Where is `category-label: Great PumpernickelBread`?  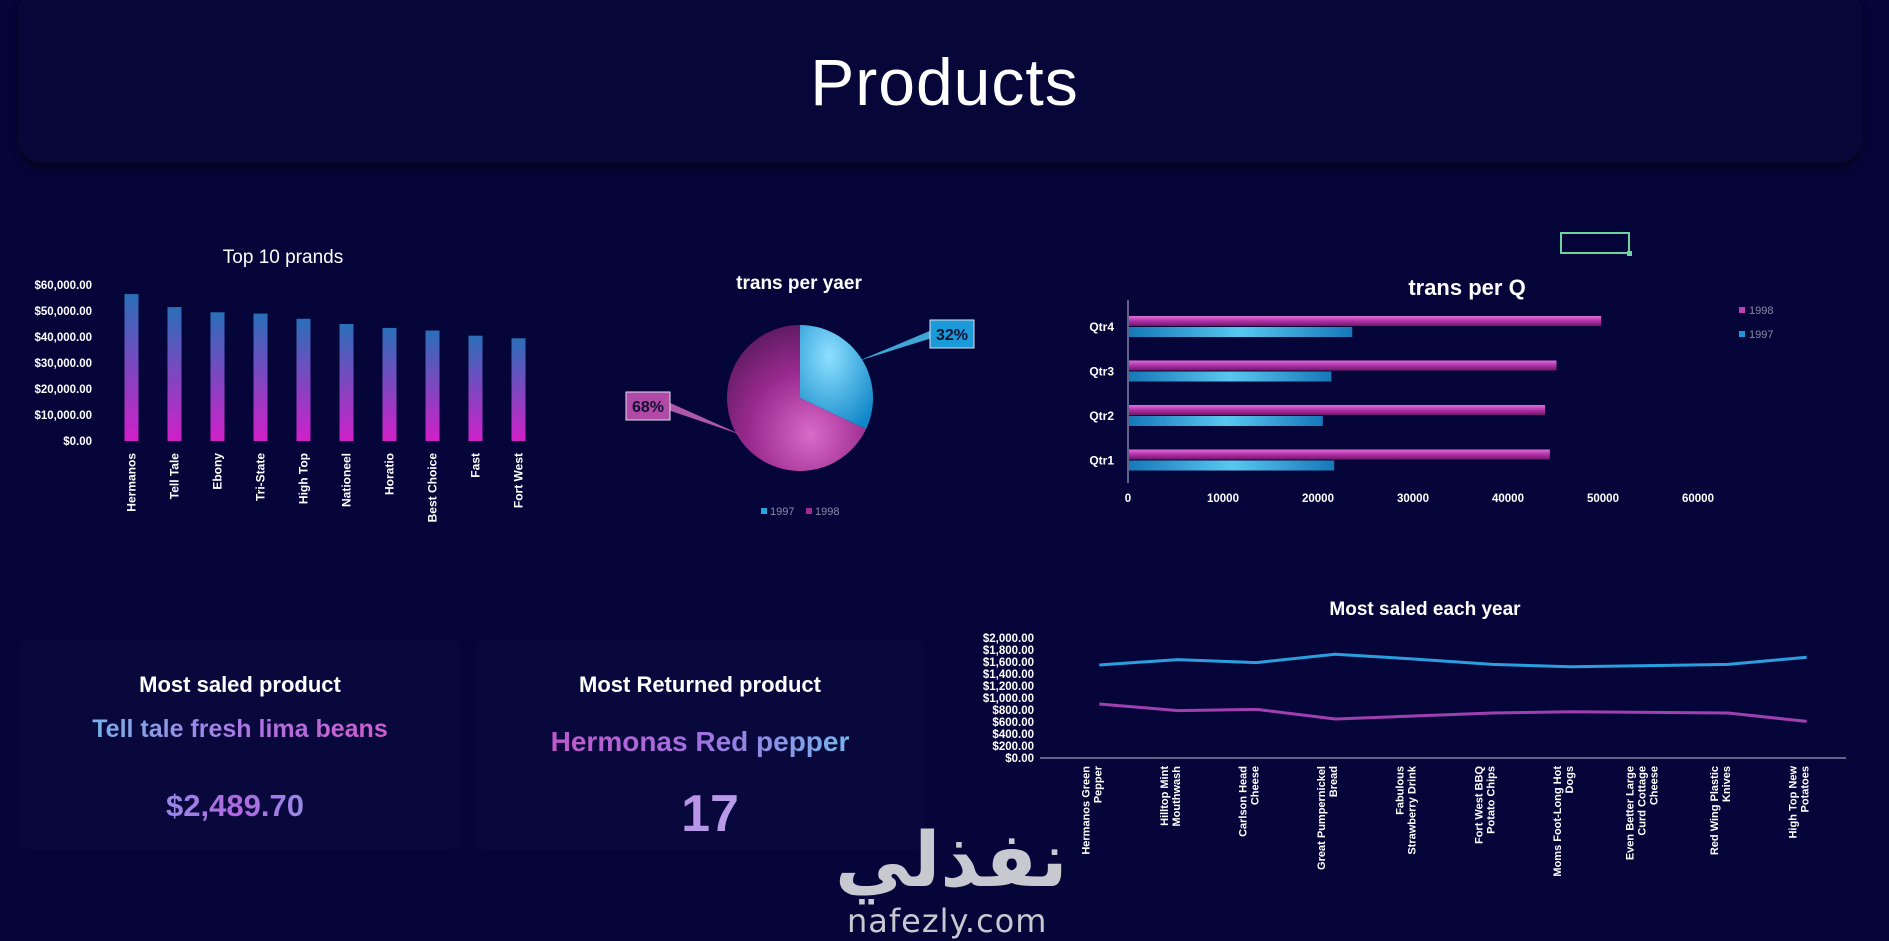 category-label: Great PumpernickelBread is located at coordinates (1328, 818).